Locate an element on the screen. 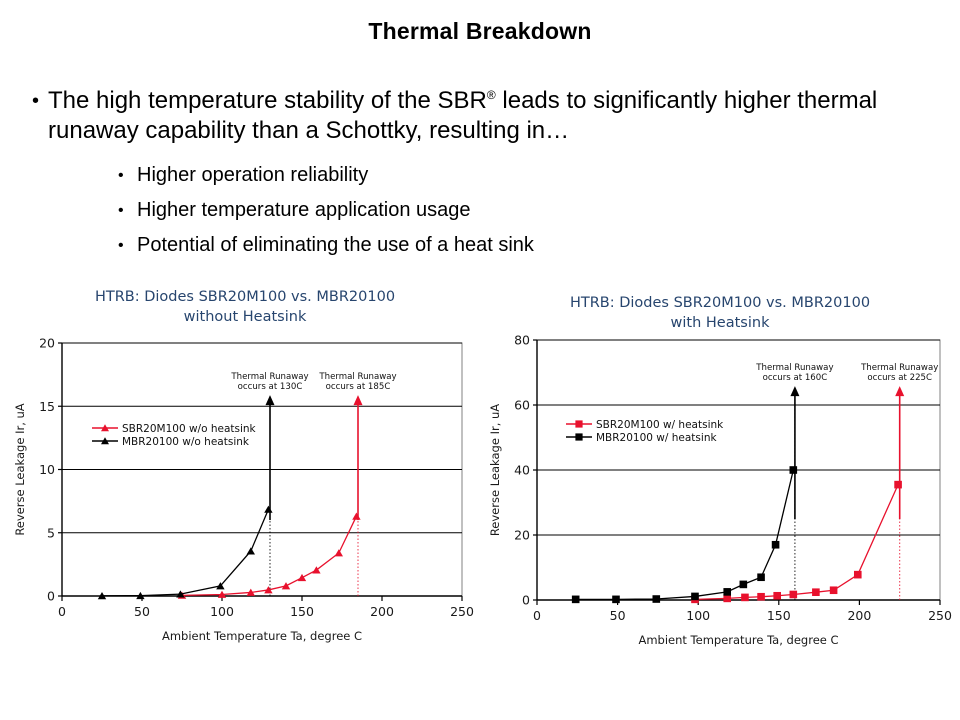  chart-title-line1: HTRB: Diodes SBR20M100 vs. MBR20100 is located at coordinates (720, 303).